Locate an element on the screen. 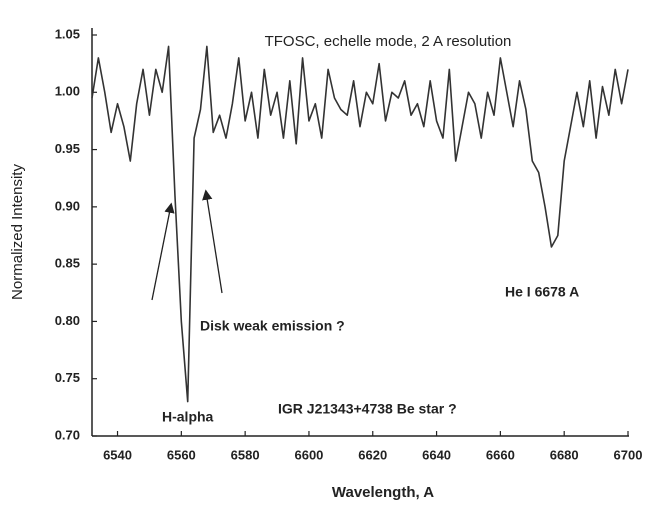  y-tick-label: 1.00 is located at coordinates (67, 91).